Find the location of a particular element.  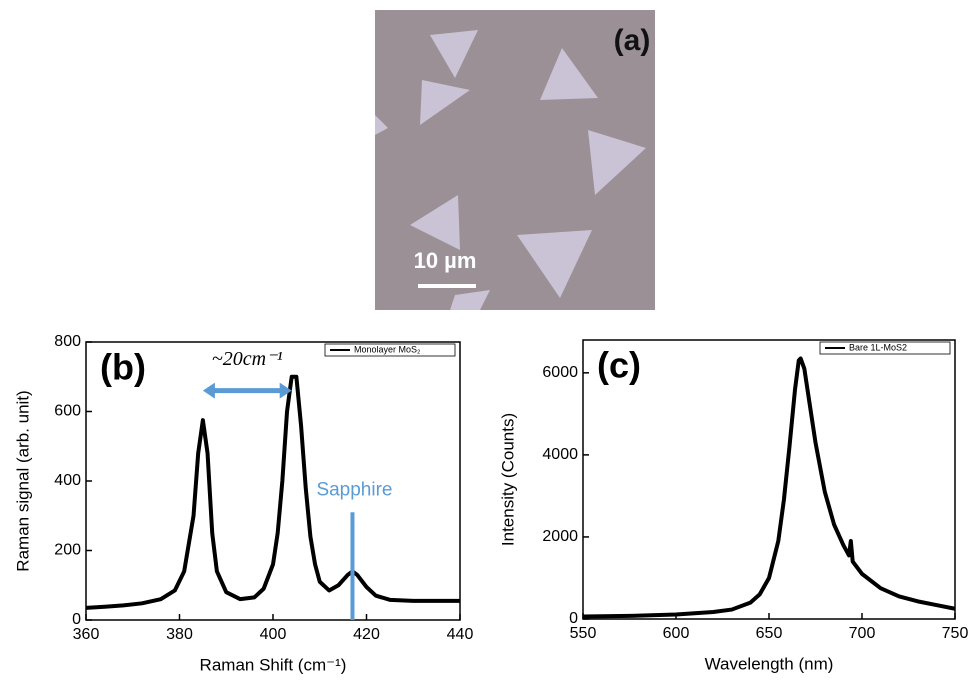

x-tick-label: 380 is located at coordinates (179, 634).